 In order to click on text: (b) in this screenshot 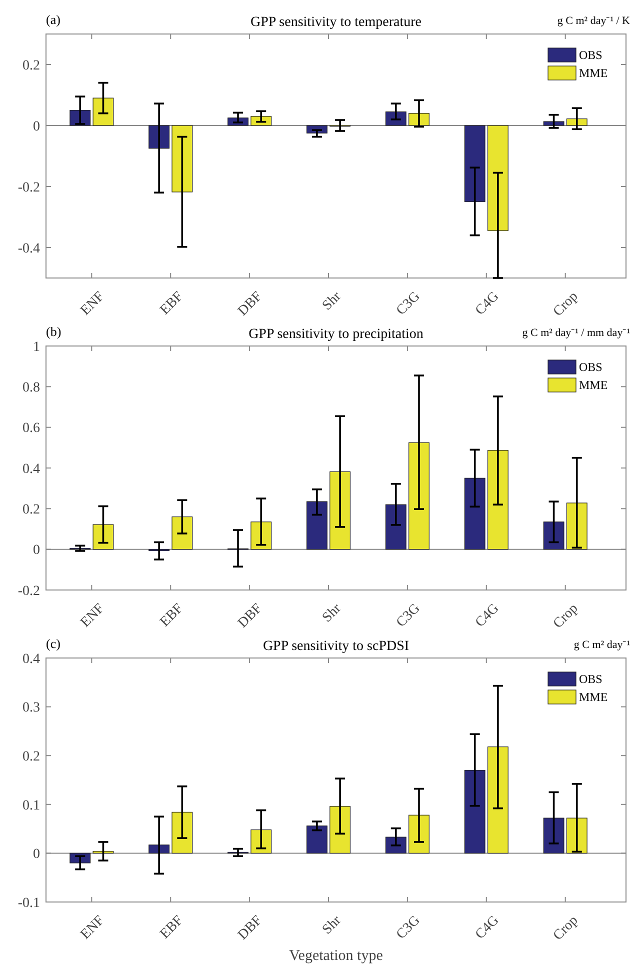, I will do `click(54, 331)`.